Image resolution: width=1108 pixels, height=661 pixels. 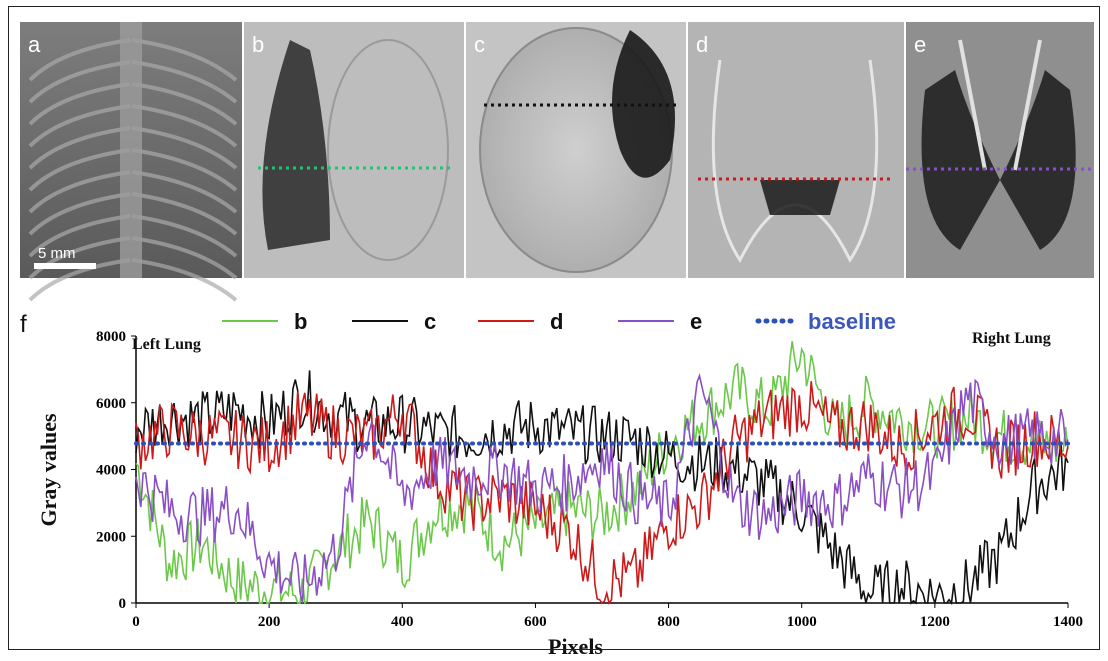 I want to click on x-tick-label: 1400, so click(x=1068, y=622).